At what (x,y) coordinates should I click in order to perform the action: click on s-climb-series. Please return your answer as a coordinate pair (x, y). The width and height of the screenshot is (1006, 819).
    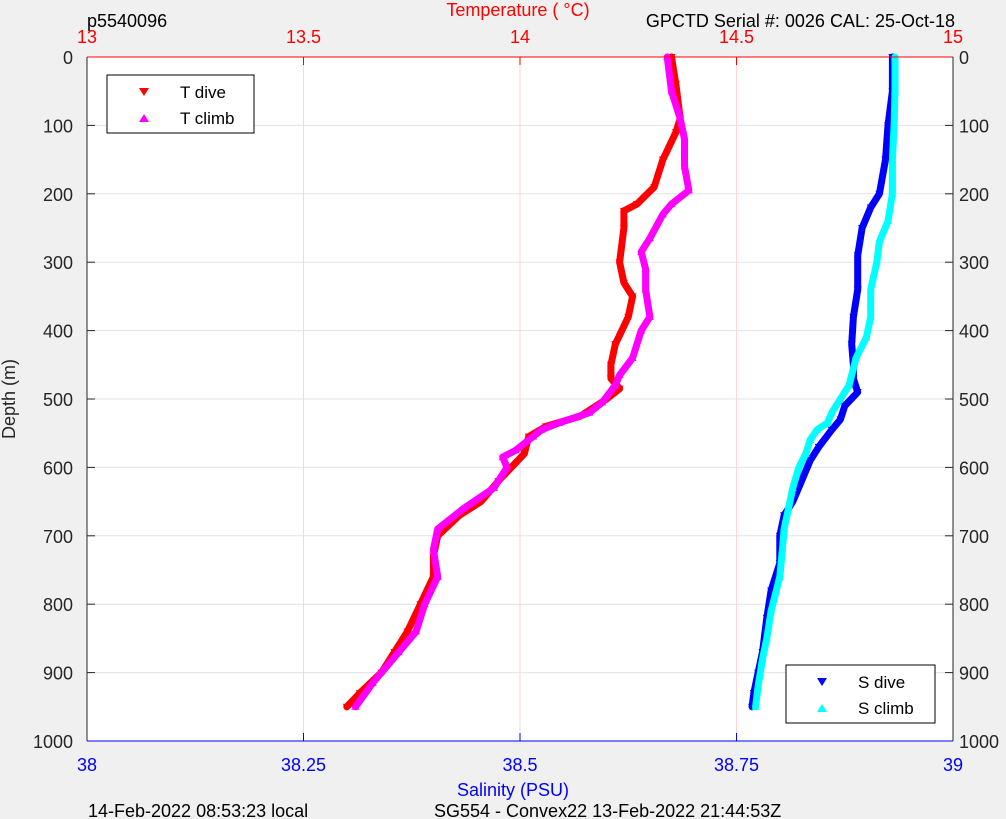
    Looking at the image, I should click on (825, 382).